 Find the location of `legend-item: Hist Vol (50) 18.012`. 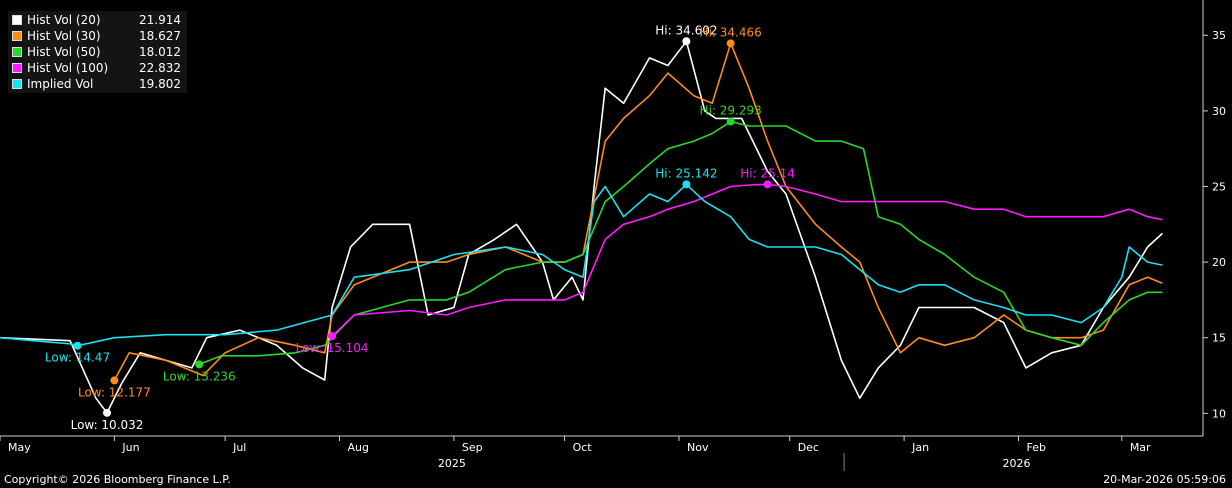

legend-item: Hist Vol (50) 18.012 is located at coordinates (96, 52).